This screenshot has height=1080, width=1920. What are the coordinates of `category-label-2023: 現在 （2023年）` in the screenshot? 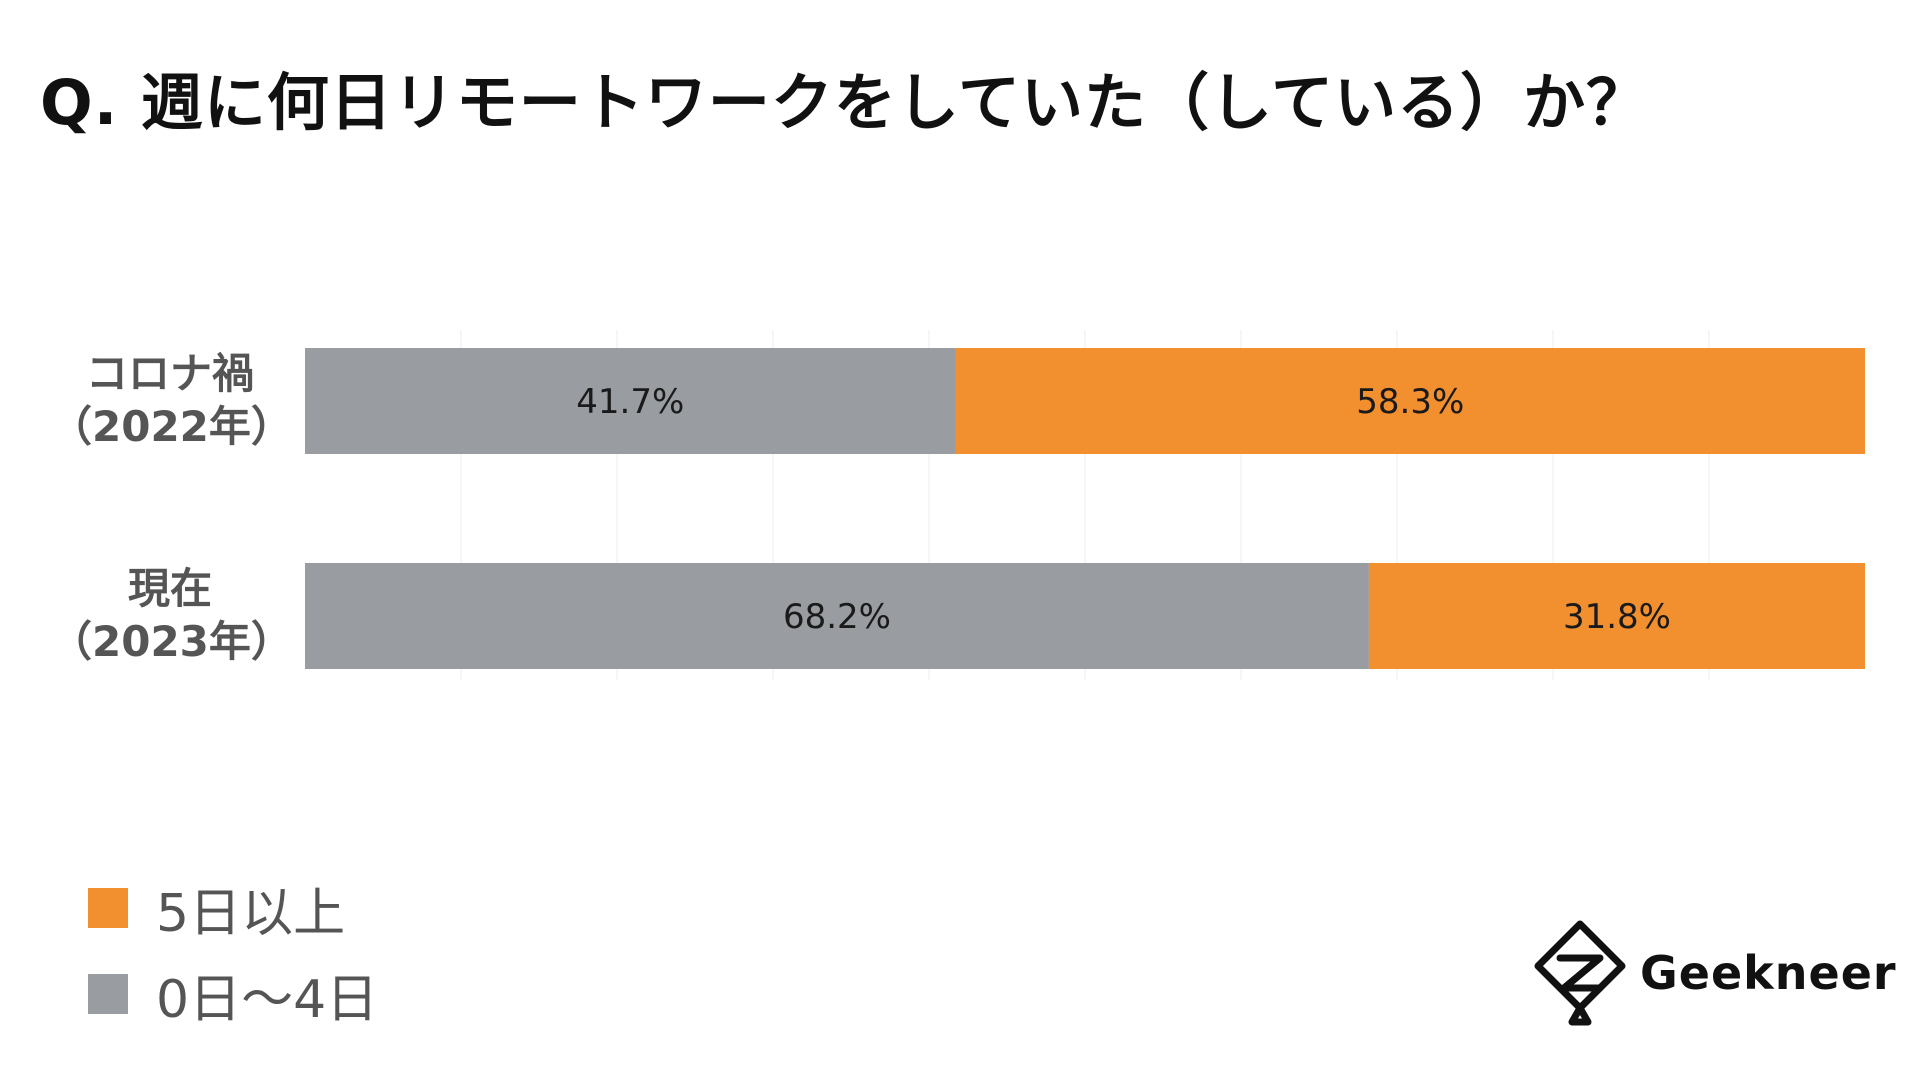 It's located at (171, 615).